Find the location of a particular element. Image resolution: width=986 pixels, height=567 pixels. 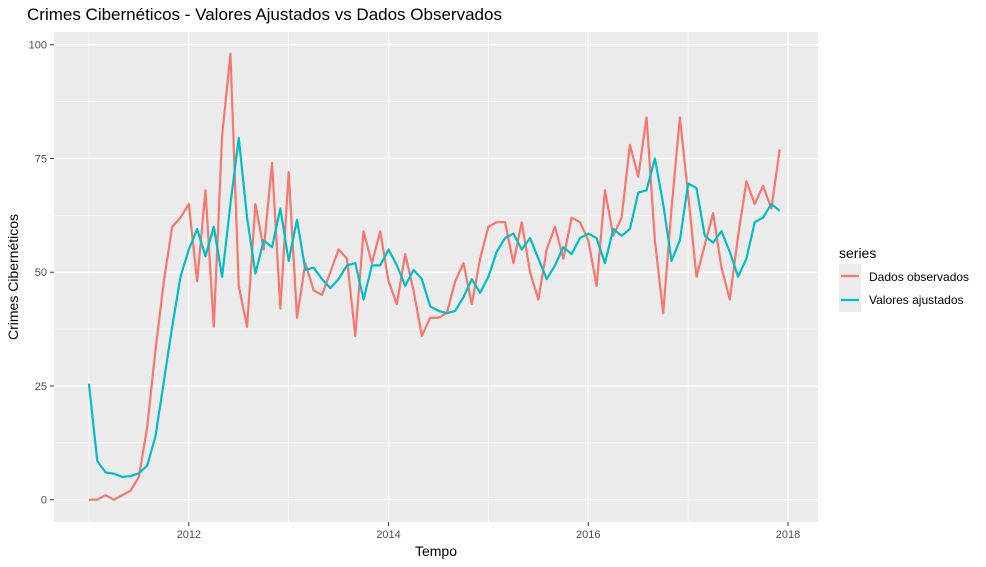

x-tick-label: 2014 is located at coordinates (388, 535).